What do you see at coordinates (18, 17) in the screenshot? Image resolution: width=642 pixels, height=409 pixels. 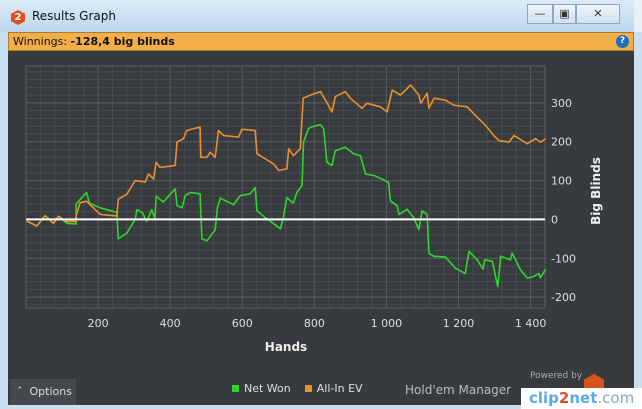 I see `app-logo-icon: 2` at bounding box center [18, 17].